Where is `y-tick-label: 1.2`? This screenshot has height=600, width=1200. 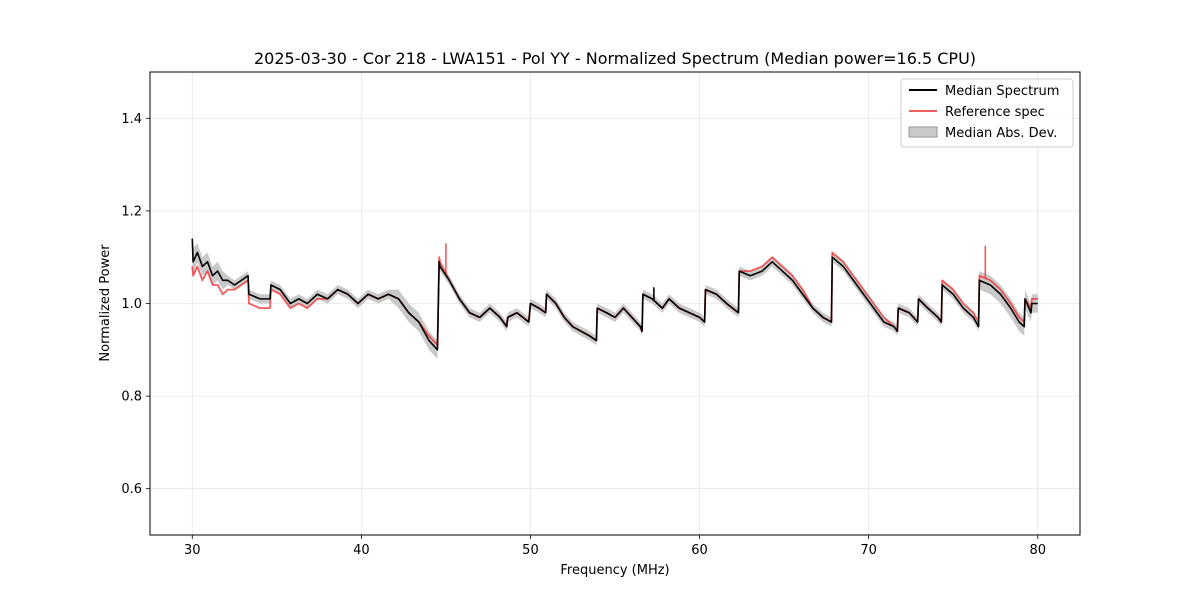 y-tick-label: 1.2 is located at coordinates (131, 211).